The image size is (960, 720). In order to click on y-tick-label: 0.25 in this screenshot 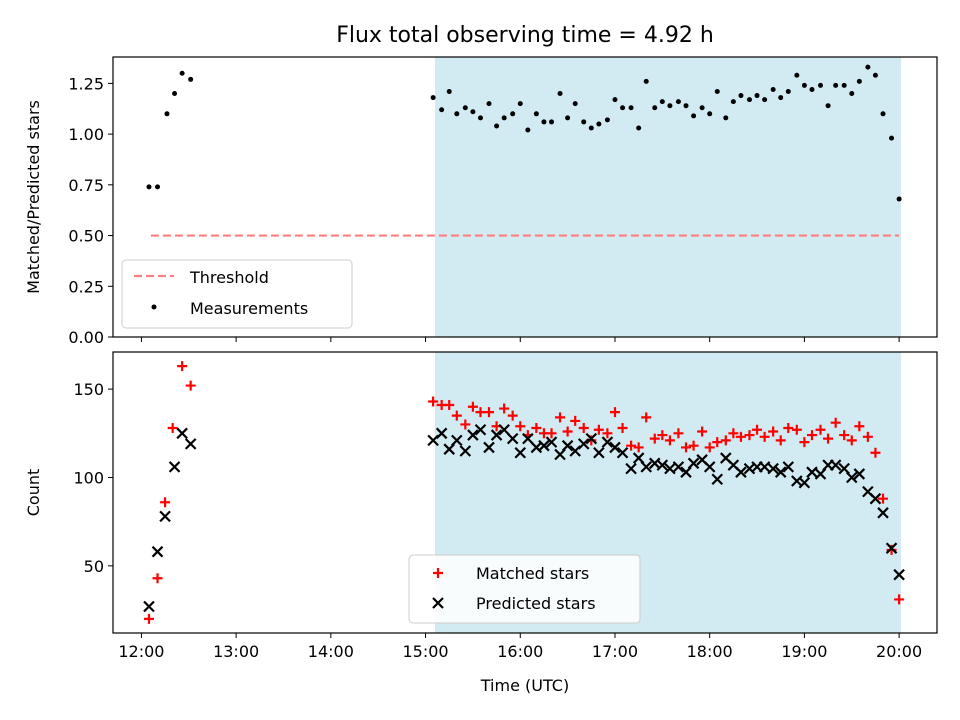, I will do `click(86, 286)`.